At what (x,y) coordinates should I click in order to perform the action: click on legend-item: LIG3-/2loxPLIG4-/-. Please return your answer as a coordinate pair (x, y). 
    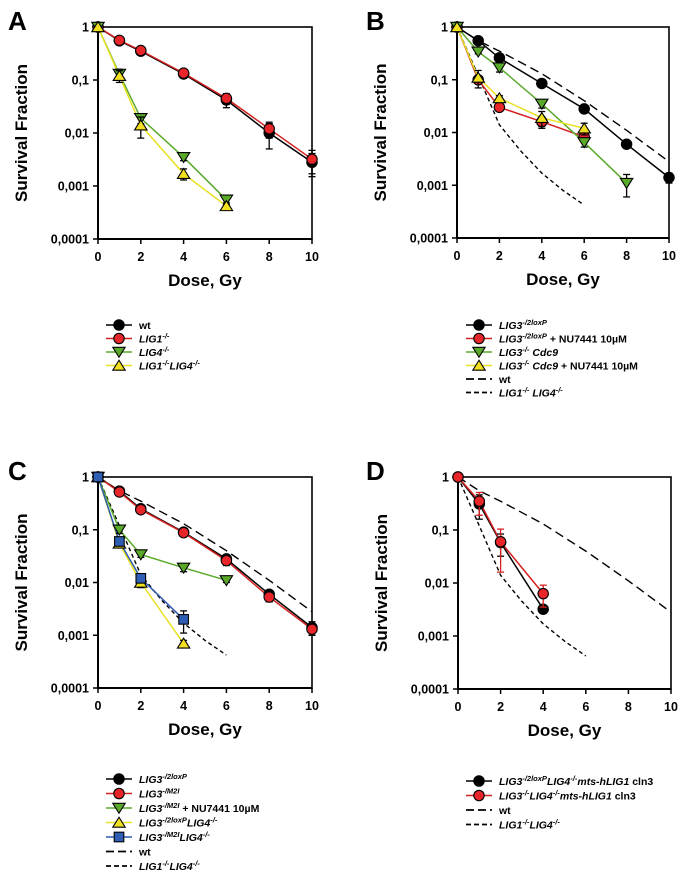
    Looking at the image, I should click on (162, 822).